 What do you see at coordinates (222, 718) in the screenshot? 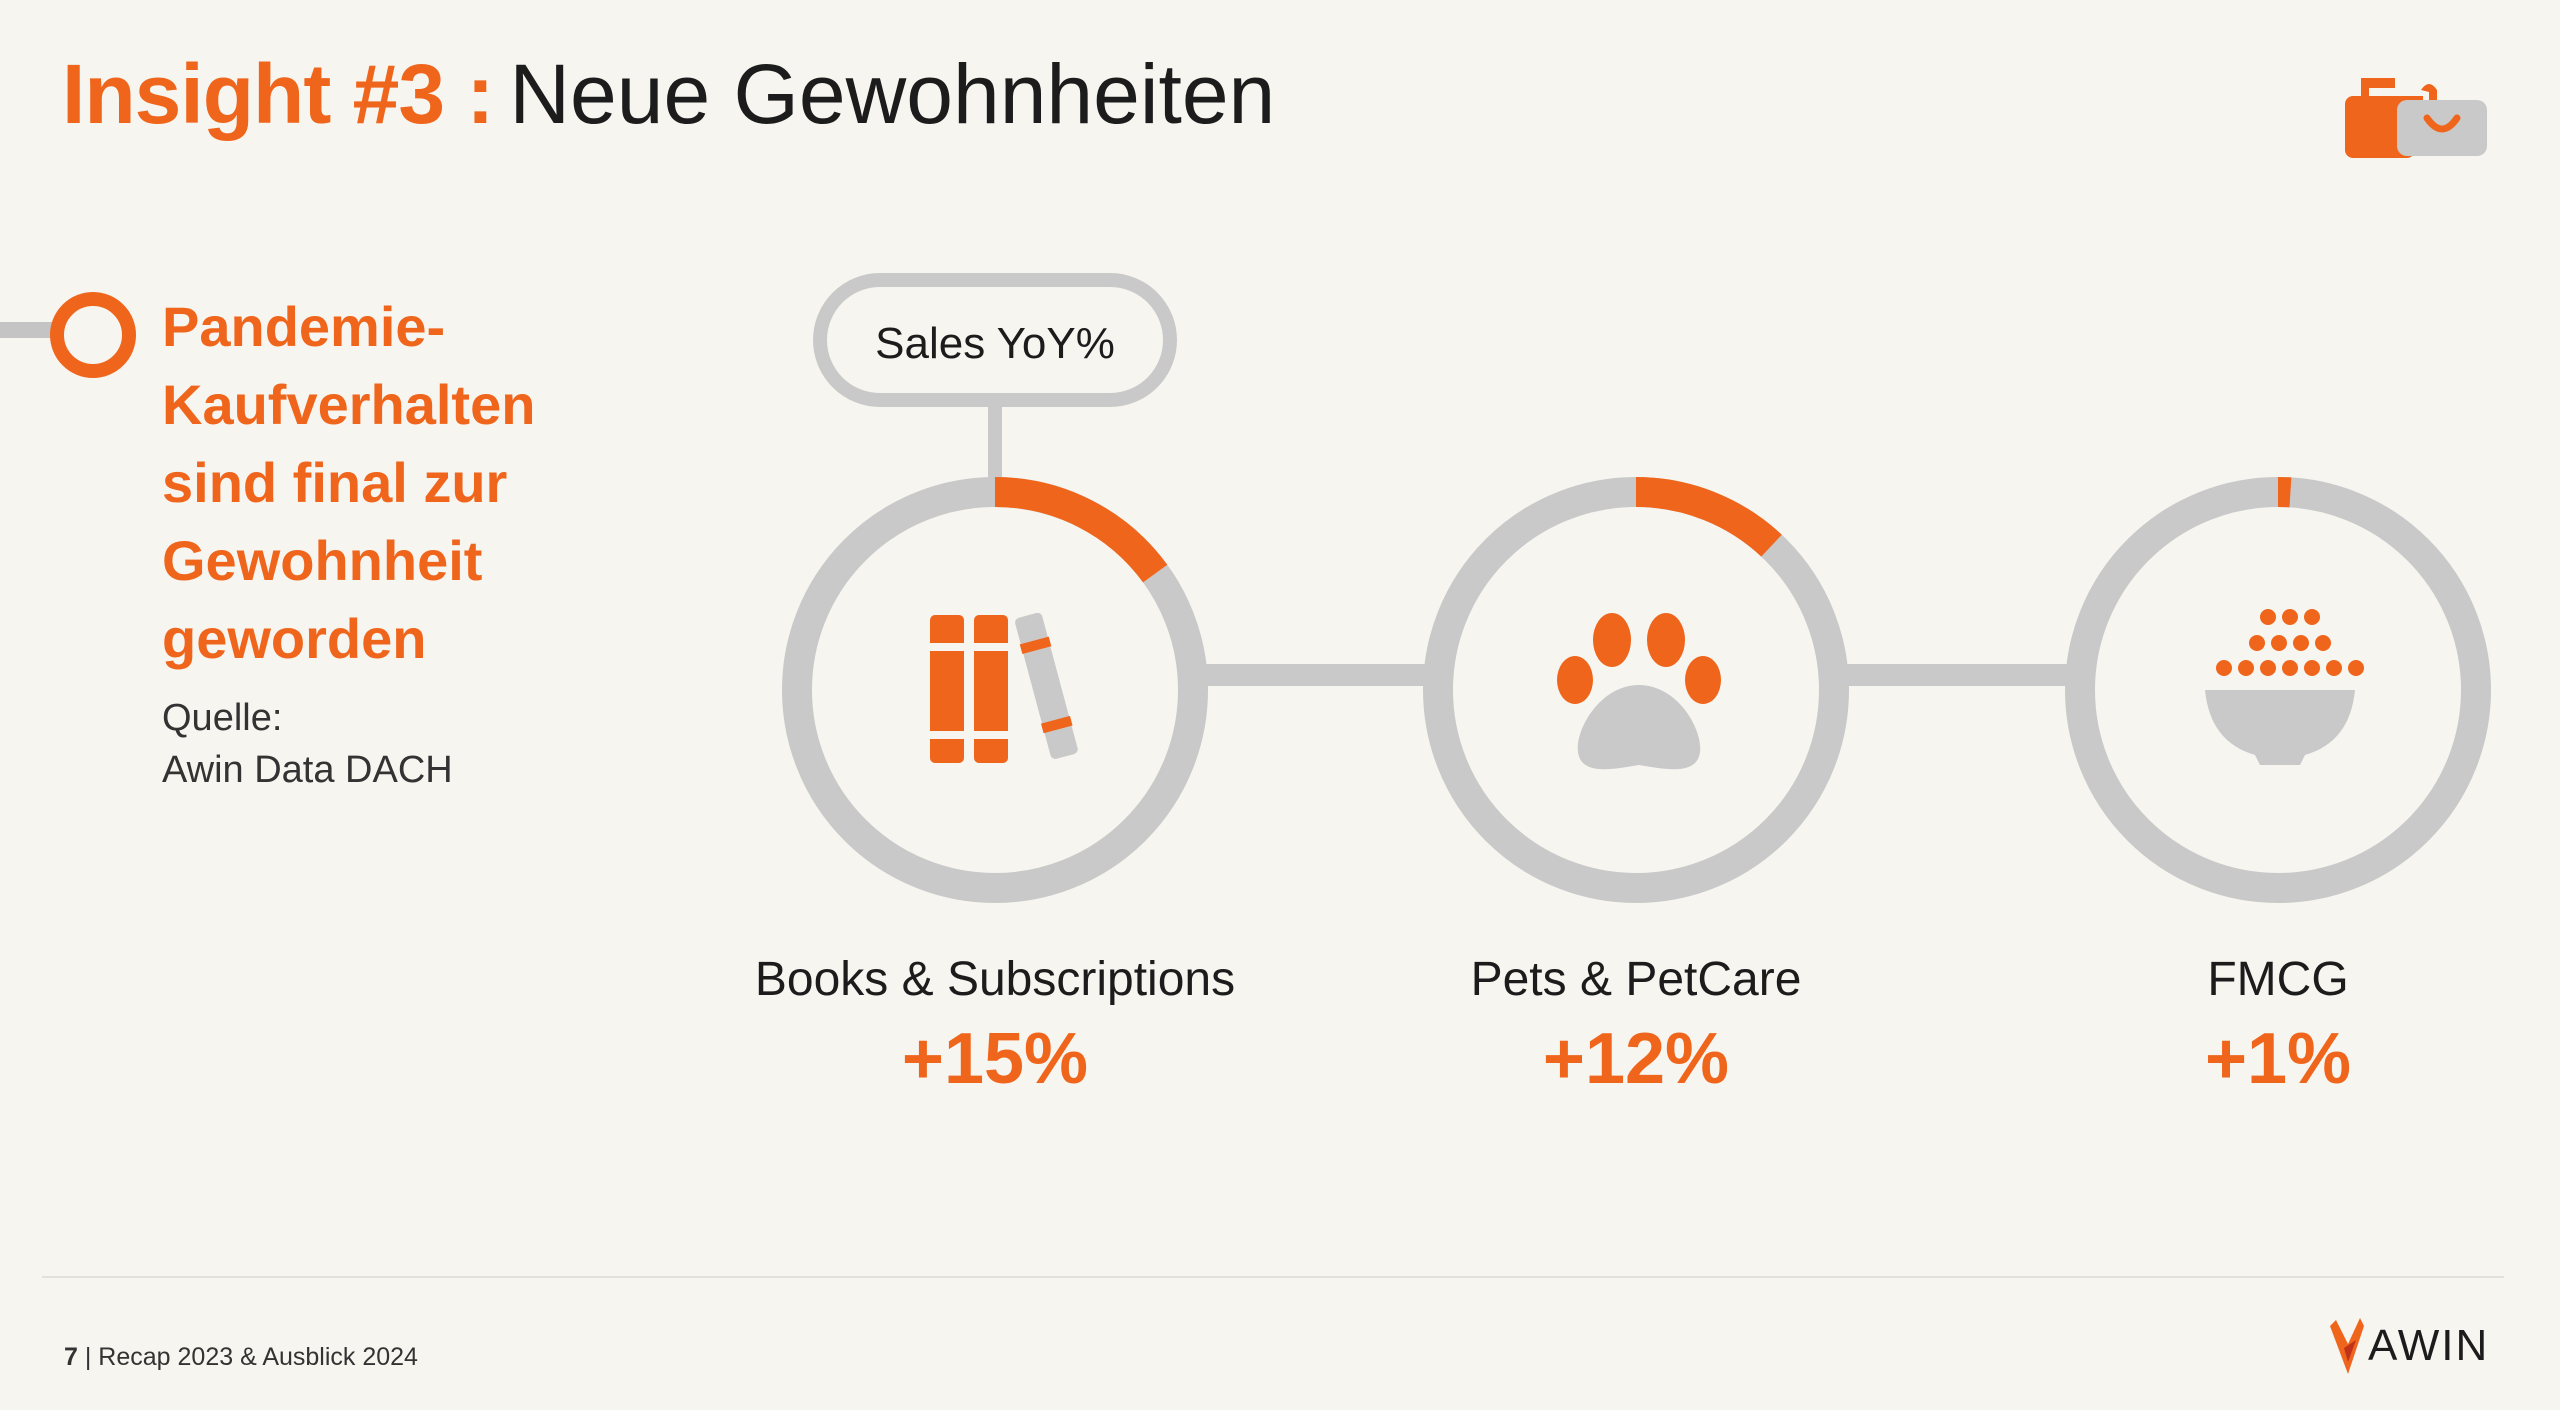
I see `source-label: Quelle:` at bounding box center [222, 718].